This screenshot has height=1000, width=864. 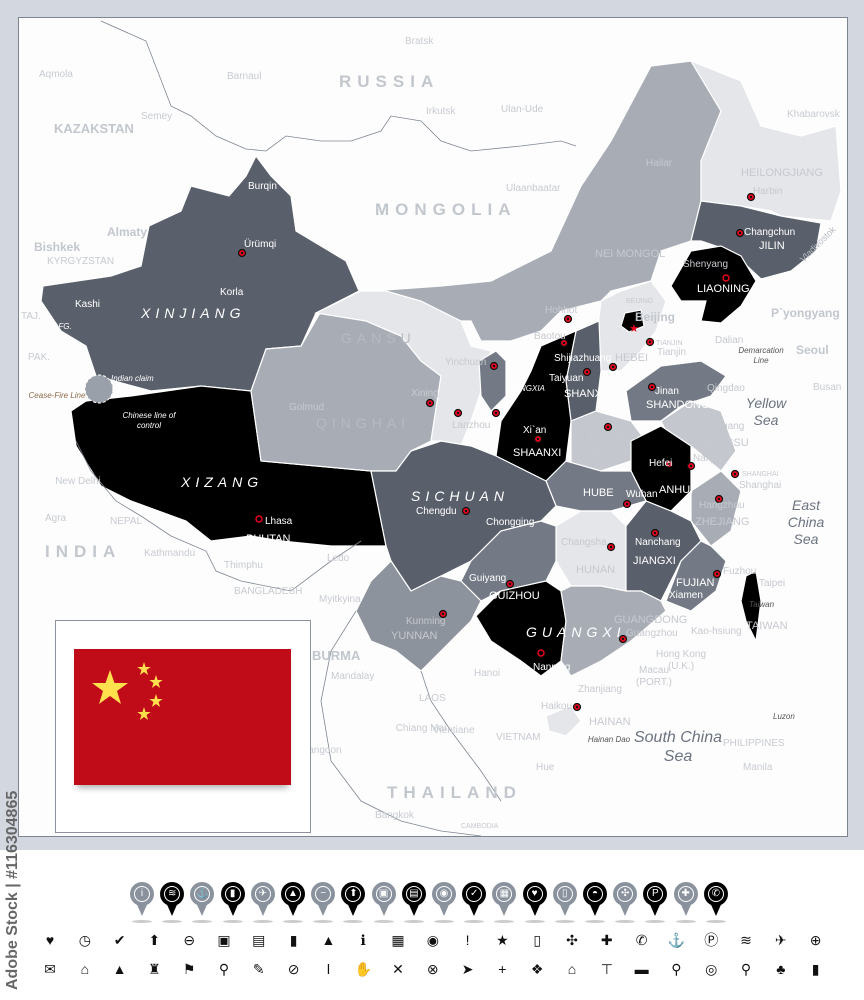 I want to click on map-label-beijing-prov: BEIJING, so click(x=640, y=301).